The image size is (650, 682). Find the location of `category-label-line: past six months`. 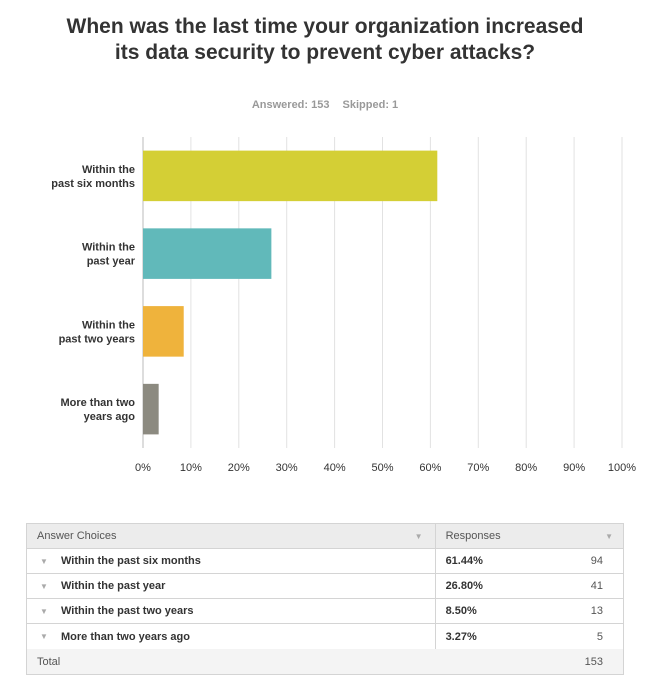

category-label-line: past six months is located at coordinates (93, 184).